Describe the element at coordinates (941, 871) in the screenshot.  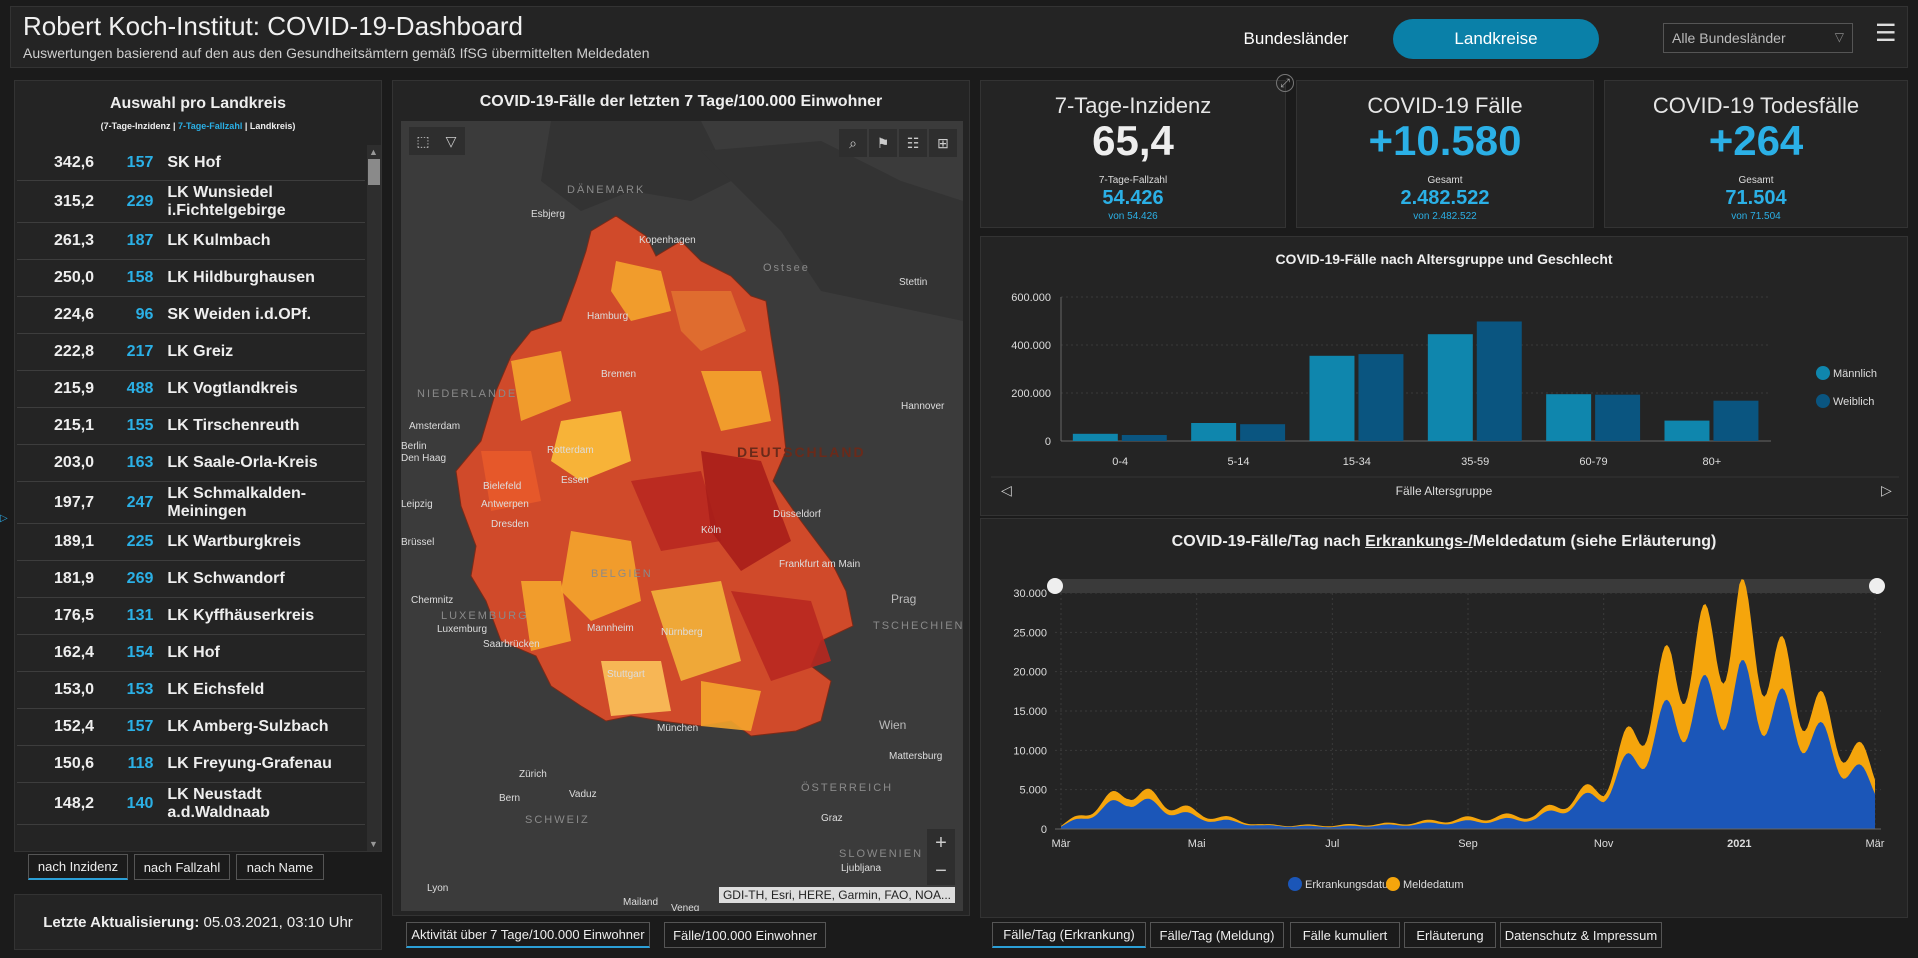
I see `zoom-out-button: −` at that location.